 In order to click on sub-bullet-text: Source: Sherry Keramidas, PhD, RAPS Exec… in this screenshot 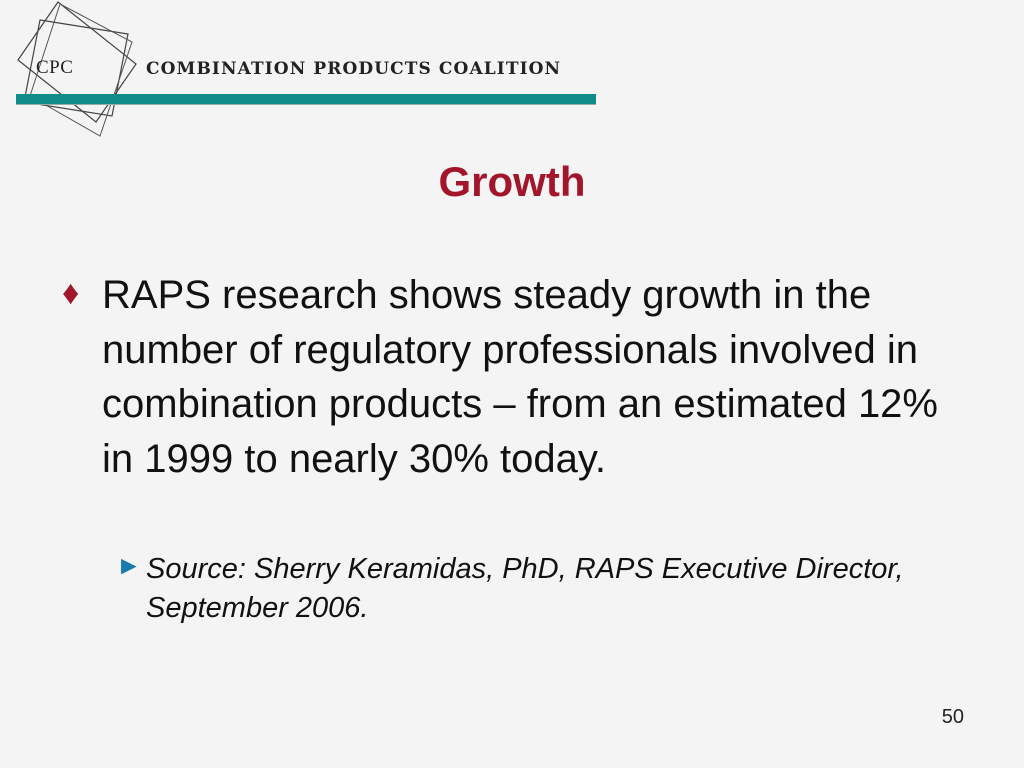, I will do `click(525, 588)`.